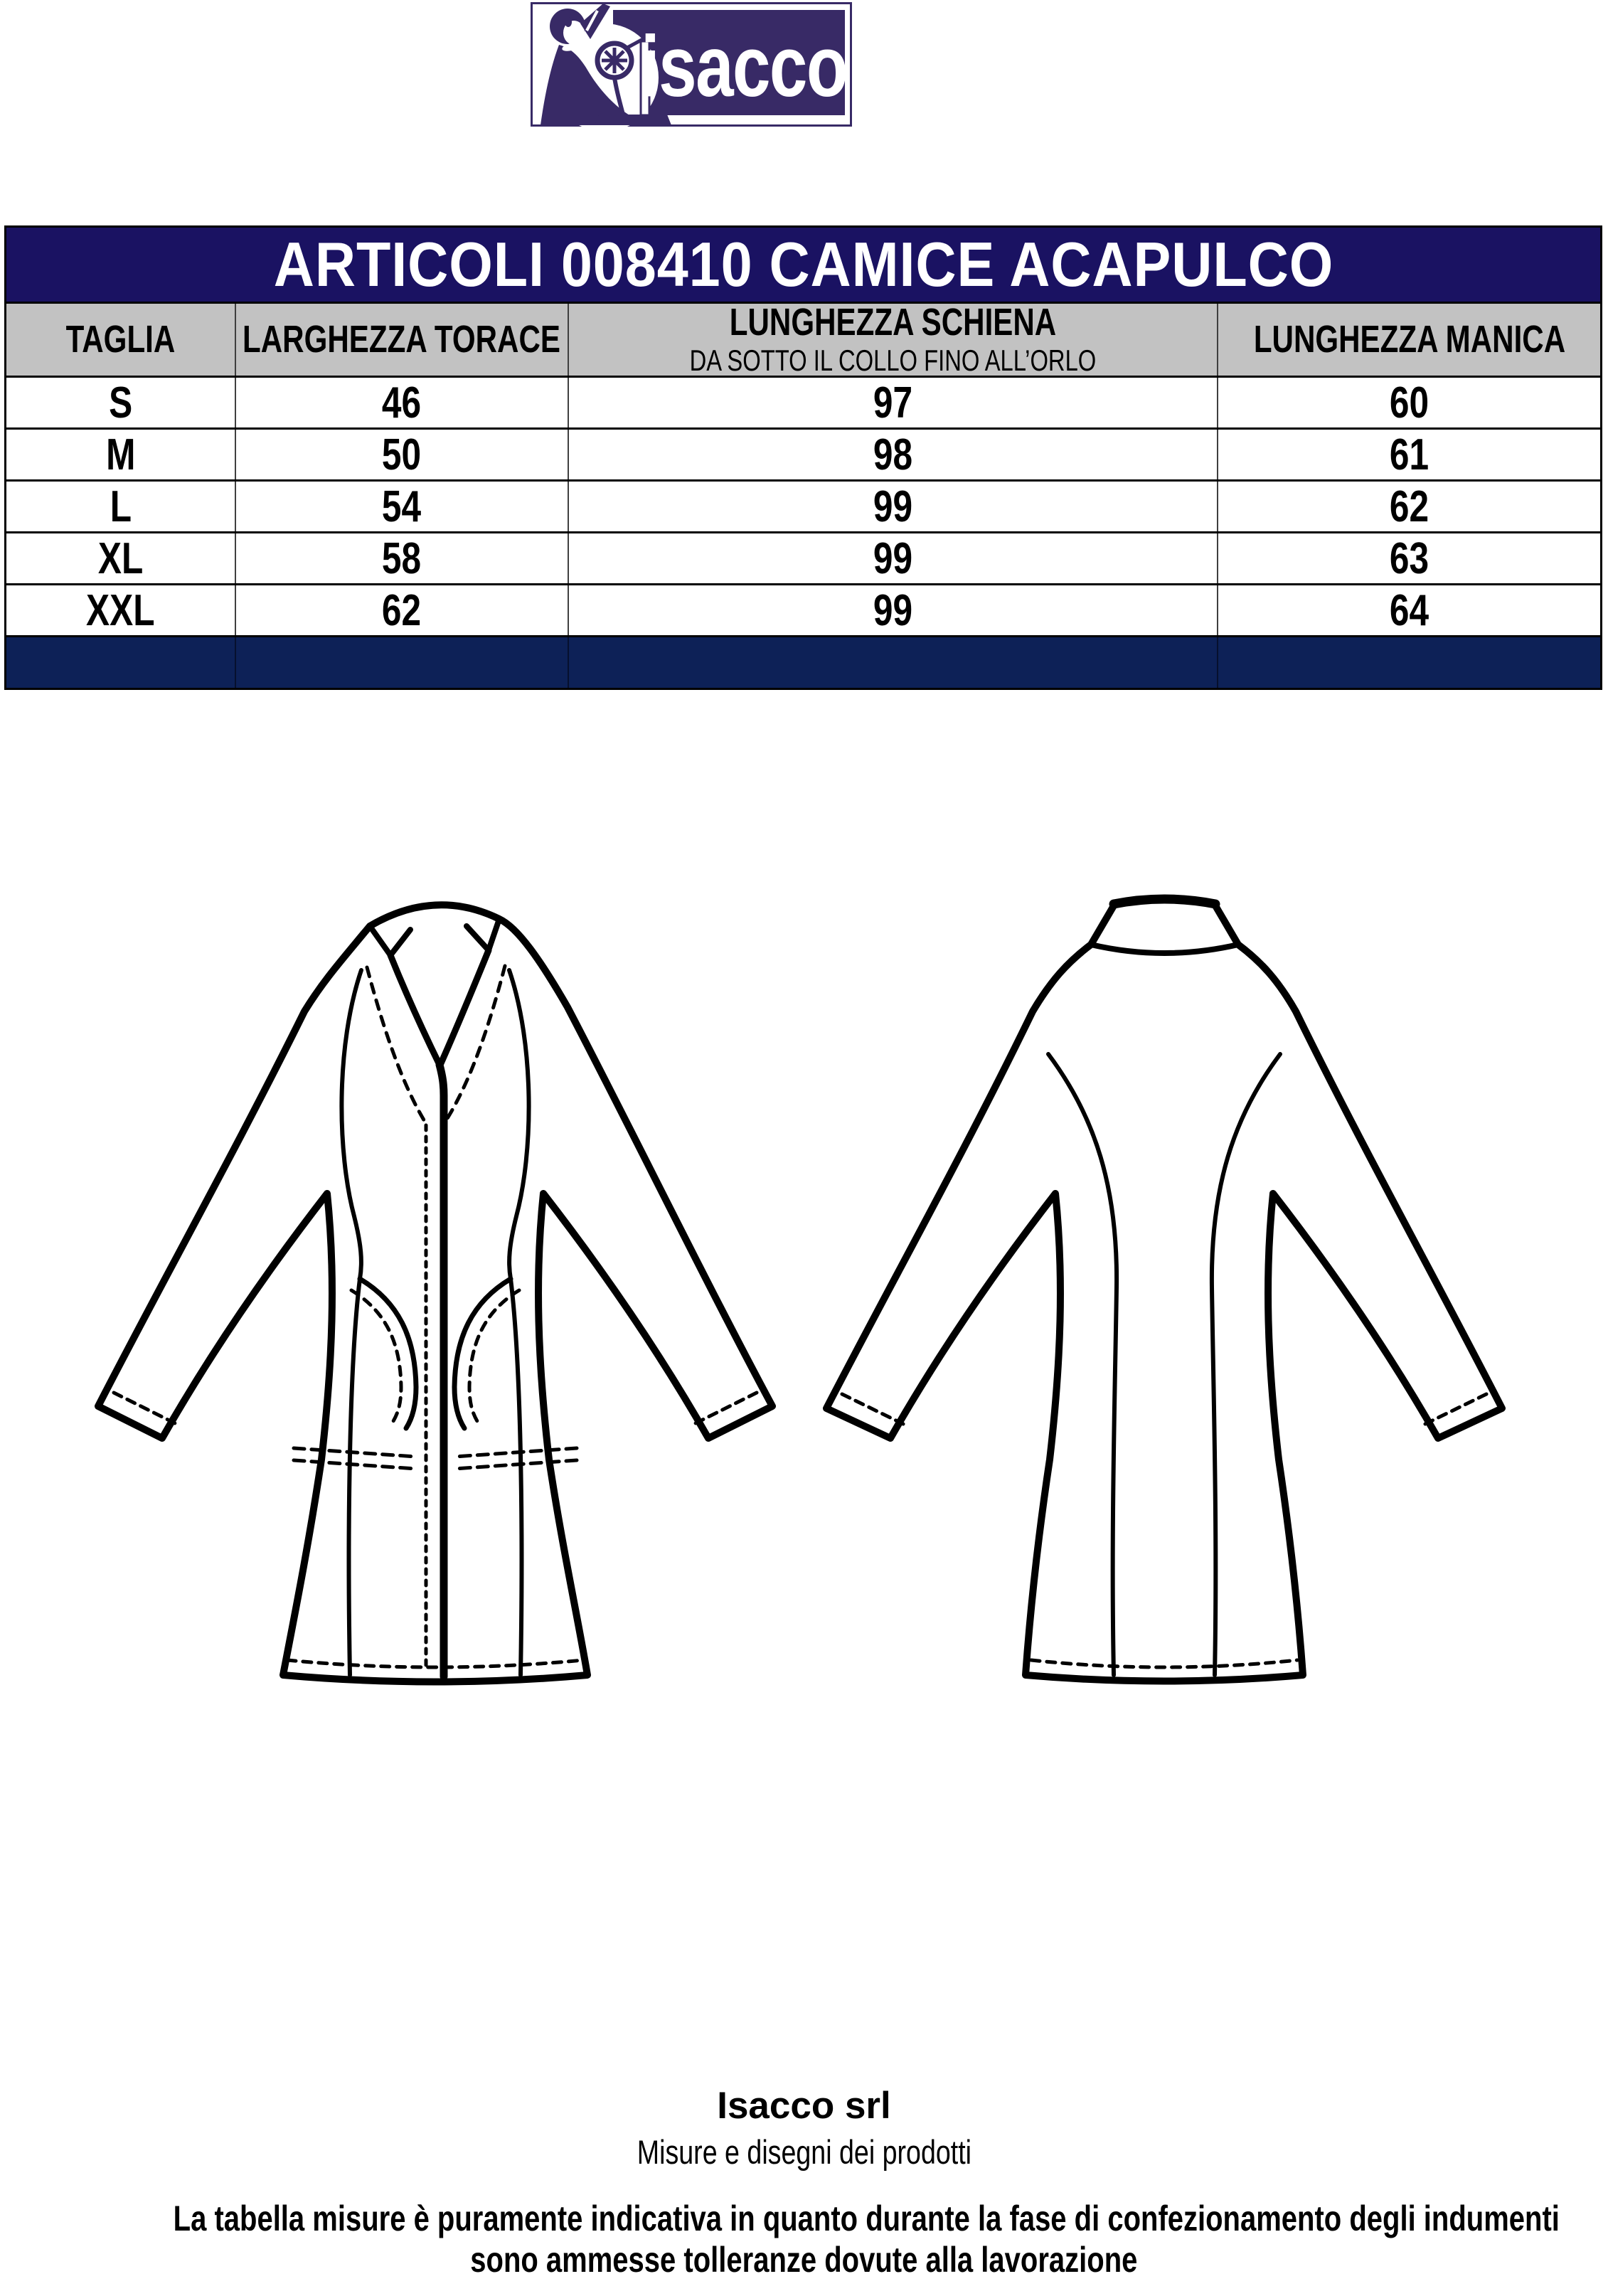  Describe the element at coordinates (803, 401) in the screenshot. I see `table-row: S 46 97 60` at that location.